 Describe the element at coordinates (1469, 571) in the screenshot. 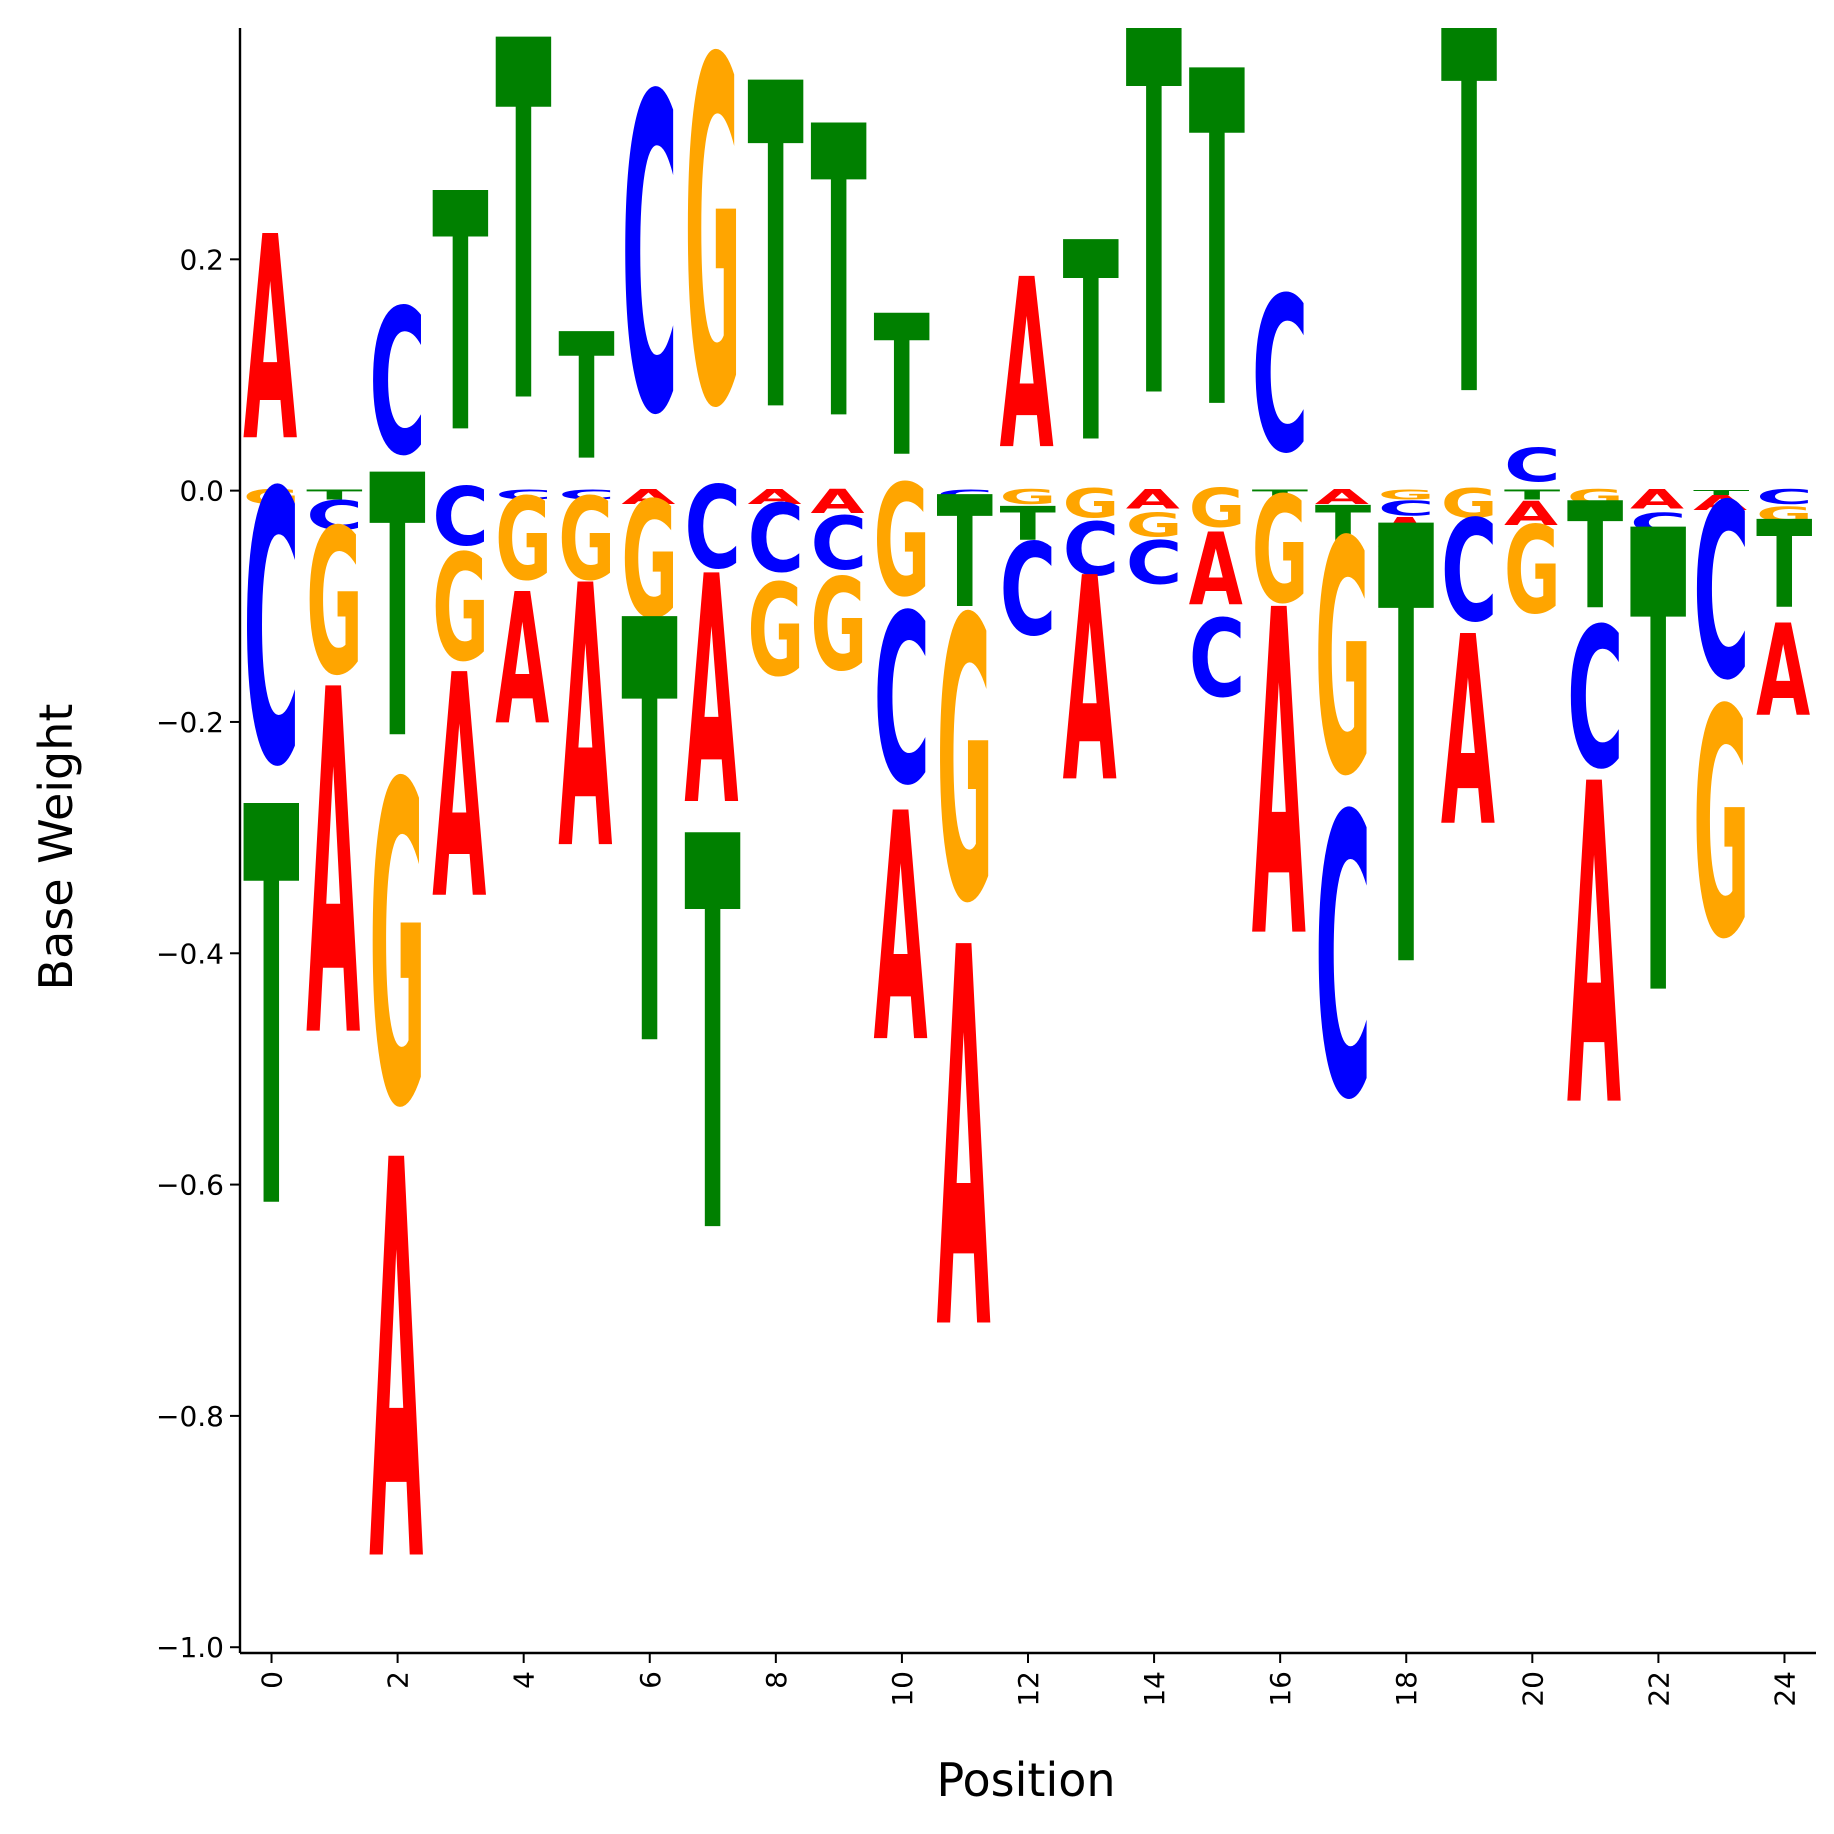

I see `logo-letter-c-pos-19: C` at that location.